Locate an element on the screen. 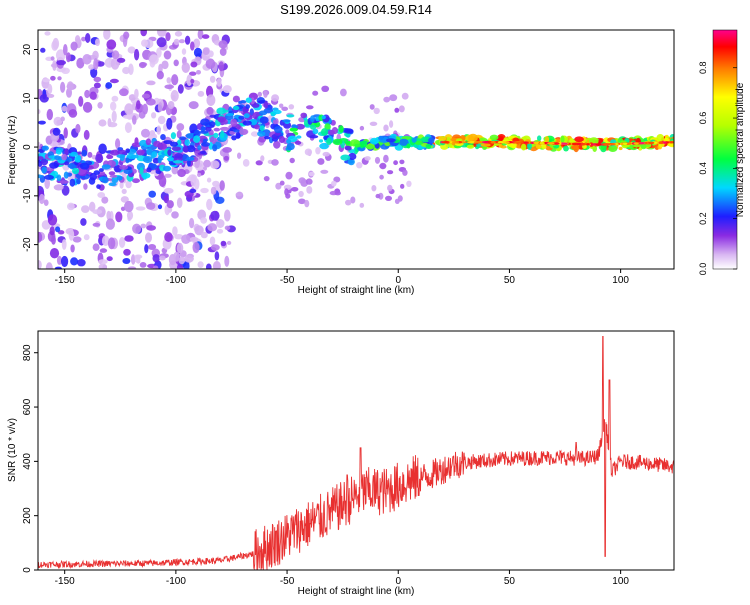 This screenshot has width=750, height=605. x-tick-label: -150 is located at coordinates (65, 280).